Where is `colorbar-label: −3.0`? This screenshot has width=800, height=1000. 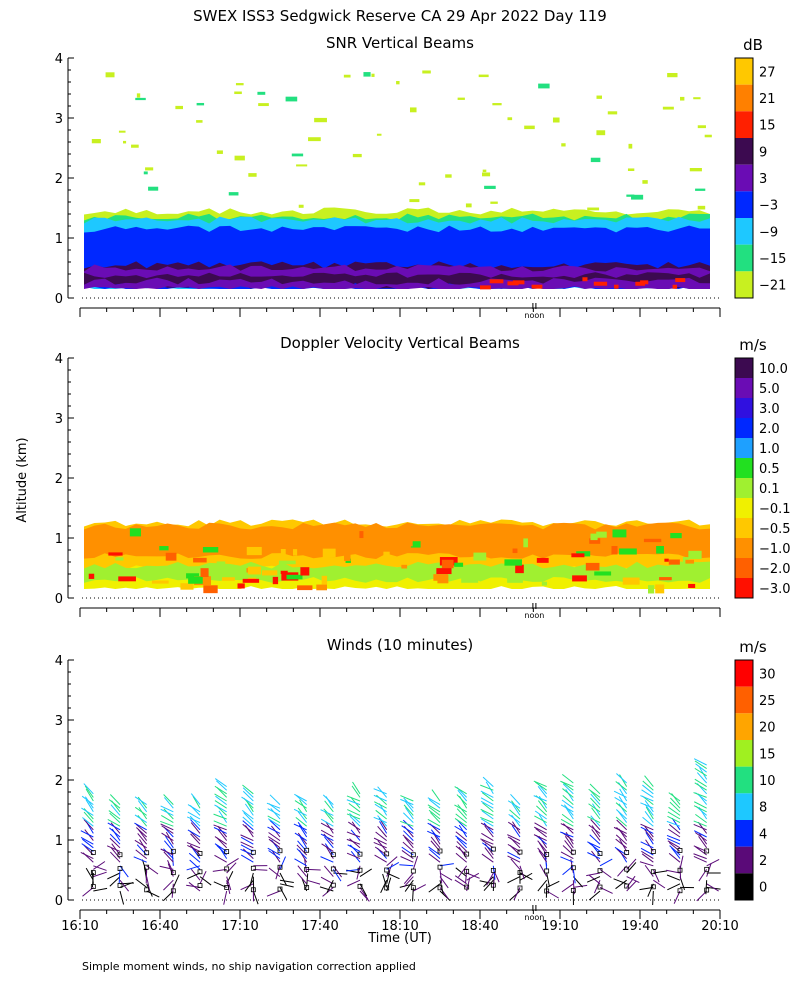 colorbar-label: −3.0 is located at coordinates (775, 589).